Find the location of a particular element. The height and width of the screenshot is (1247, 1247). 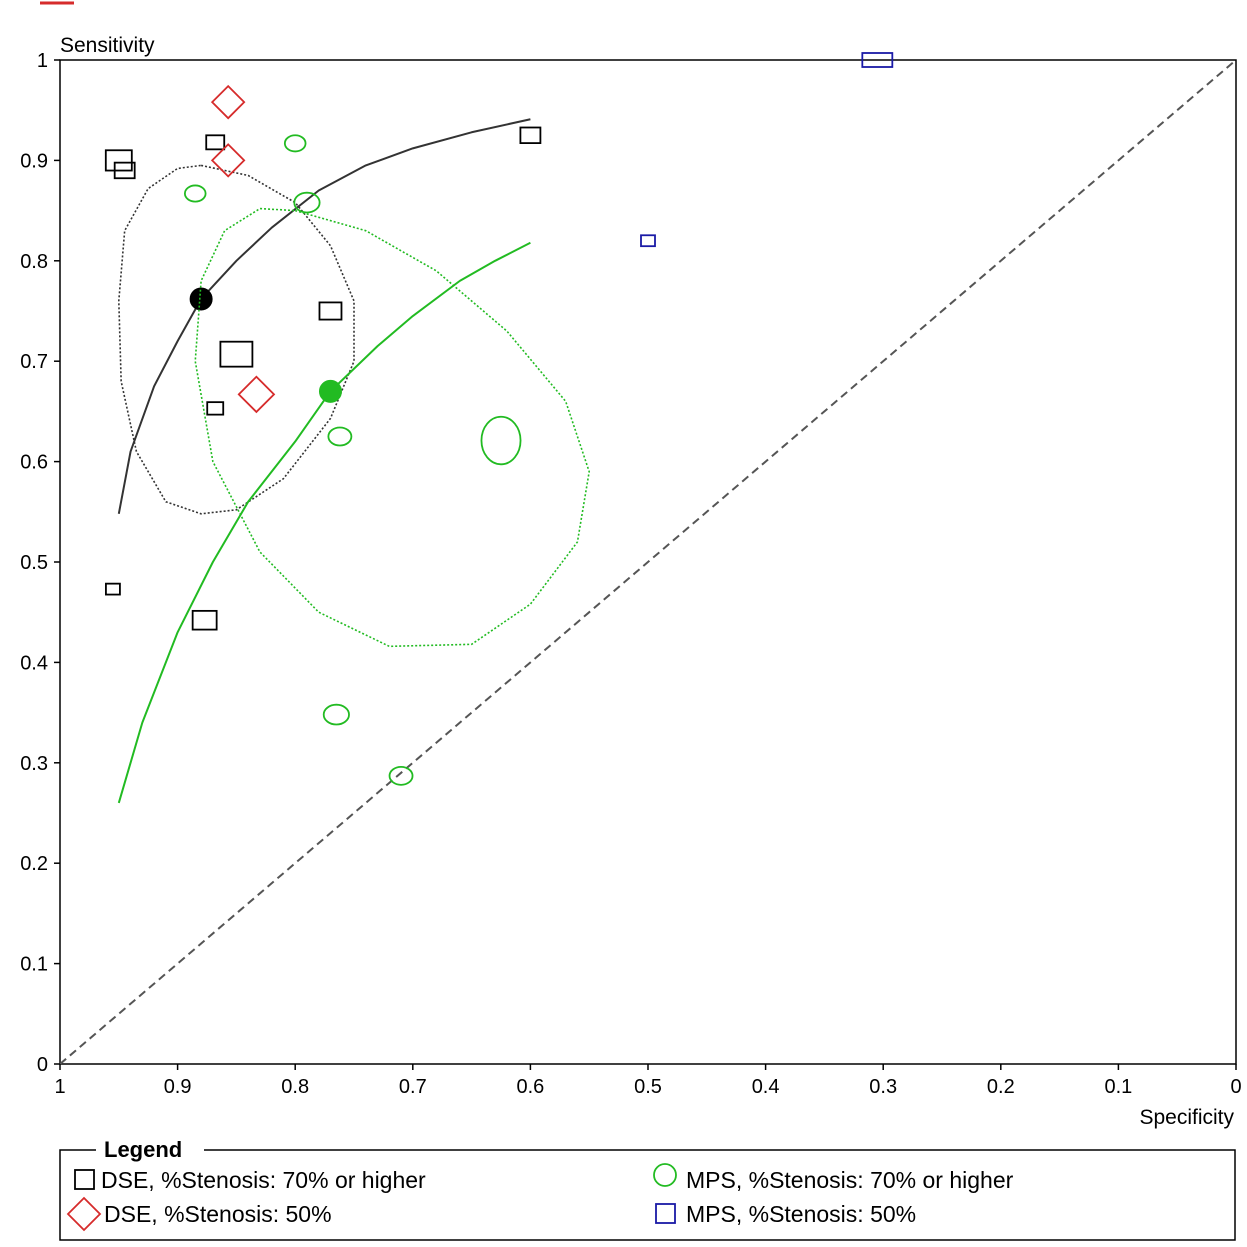

y-tick-label: 0.4 is located at coordinates (34, 663).